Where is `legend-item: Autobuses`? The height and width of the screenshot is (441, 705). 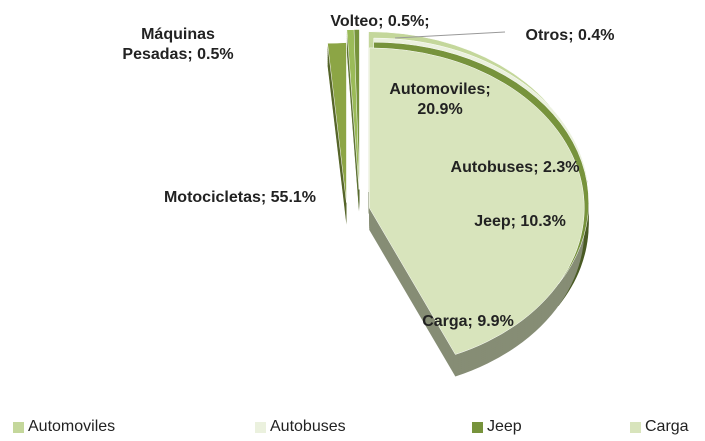 legend-item: Autobuses is located at coordinates (300, 427).